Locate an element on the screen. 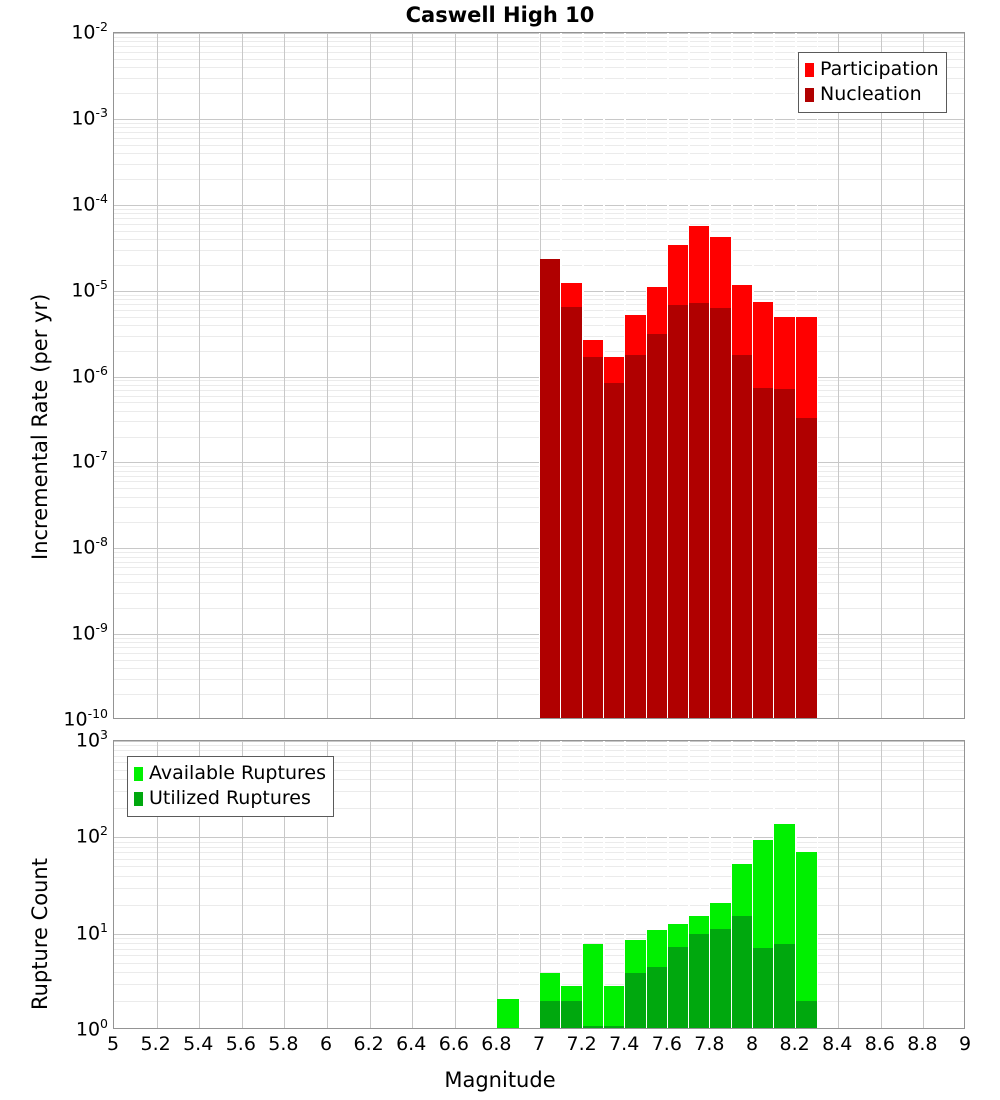 This screenshot has height=1100, width=1000. page-title: Caswell High 10 is located at coordinates (500, 15).